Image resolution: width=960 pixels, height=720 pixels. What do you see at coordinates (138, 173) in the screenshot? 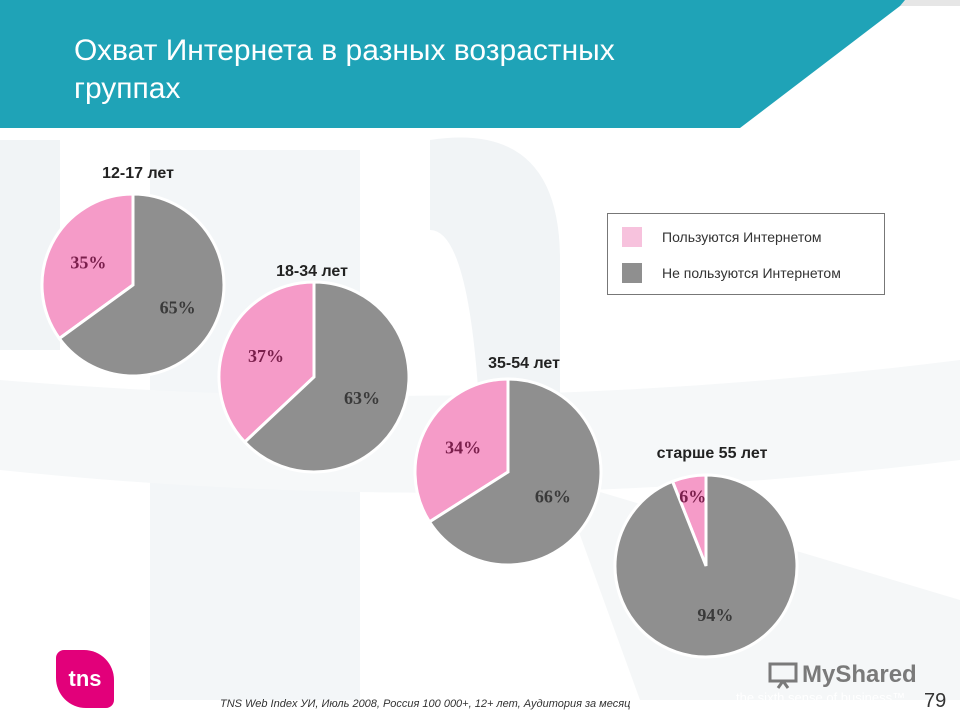
I see `pie-title: 12-17 лет` at bounding box center [138, 173].